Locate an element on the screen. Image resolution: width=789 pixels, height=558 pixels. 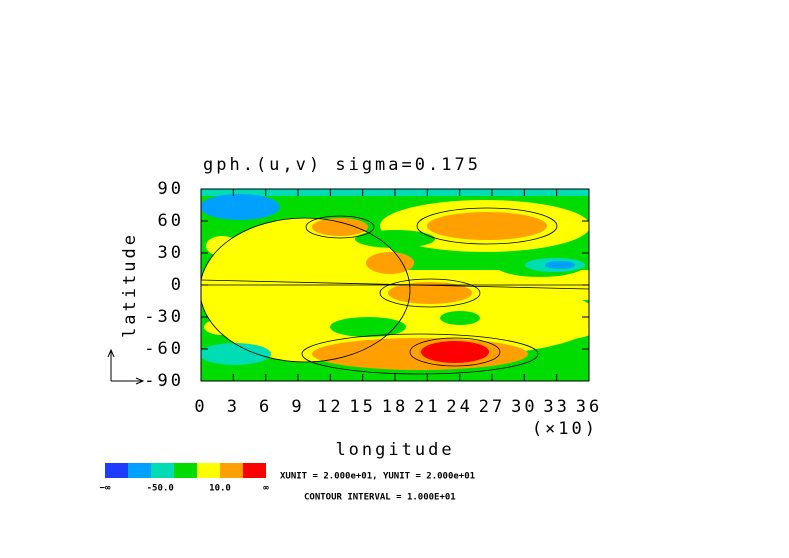
colorbar-label: 10.0 is located at coordinates (220, 489).